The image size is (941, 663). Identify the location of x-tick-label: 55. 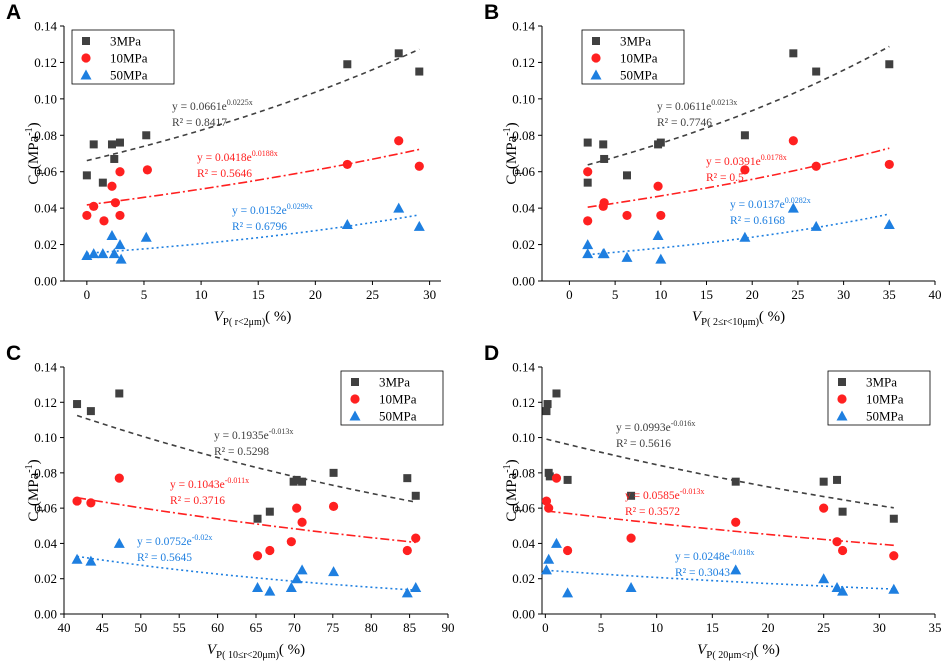
(179, 627).